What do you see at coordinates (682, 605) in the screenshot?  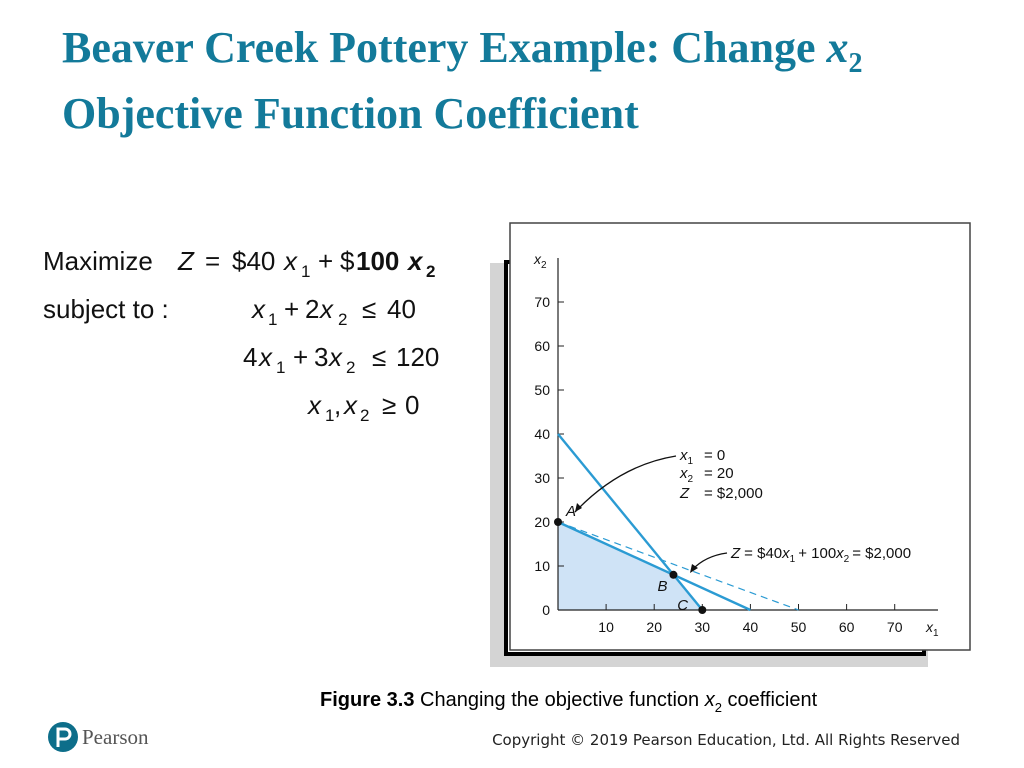 I see `point-label: C` at bounding box center [682, 605].